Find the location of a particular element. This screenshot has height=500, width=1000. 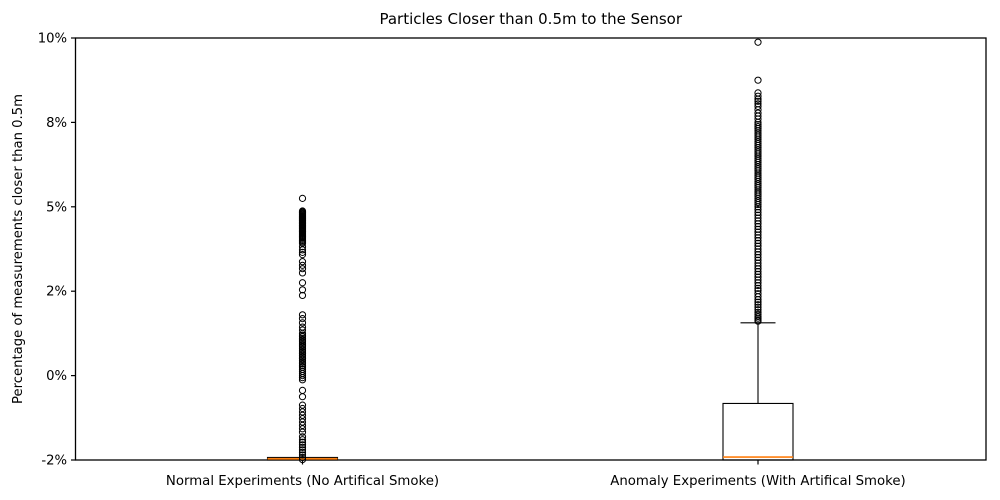

x-tick-label: Normal Experiments (No Artifical Smoke) is located at coordinates (302, 481).